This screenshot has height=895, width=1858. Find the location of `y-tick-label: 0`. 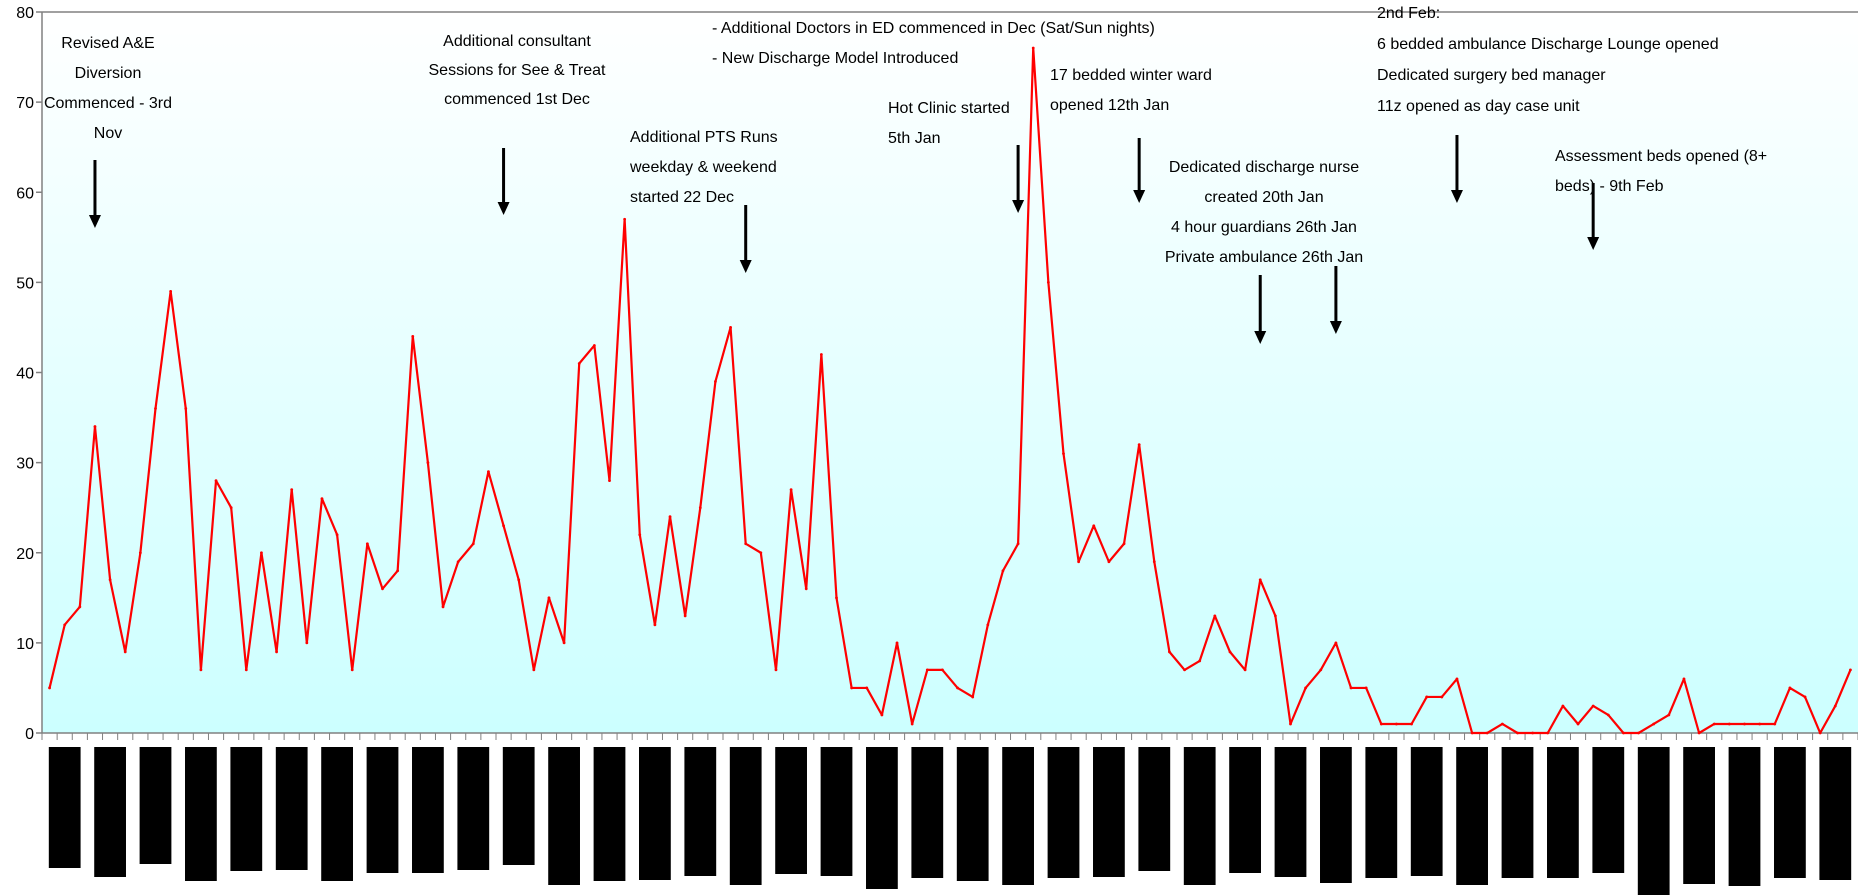

y-tick-label: 0 is located at coordinates (29, 734).